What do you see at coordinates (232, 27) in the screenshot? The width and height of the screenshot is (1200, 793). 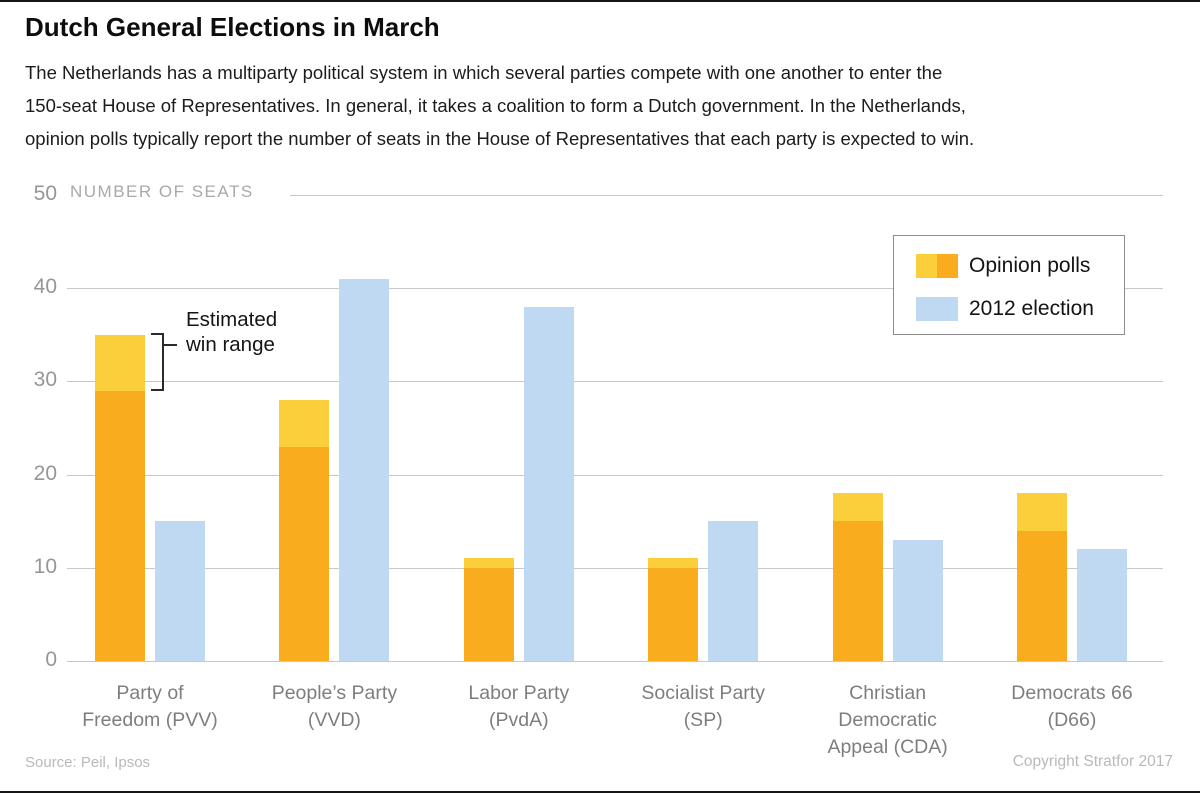 I see `page-title: Dutch General Elections in March` at bounding box center [232, 27].